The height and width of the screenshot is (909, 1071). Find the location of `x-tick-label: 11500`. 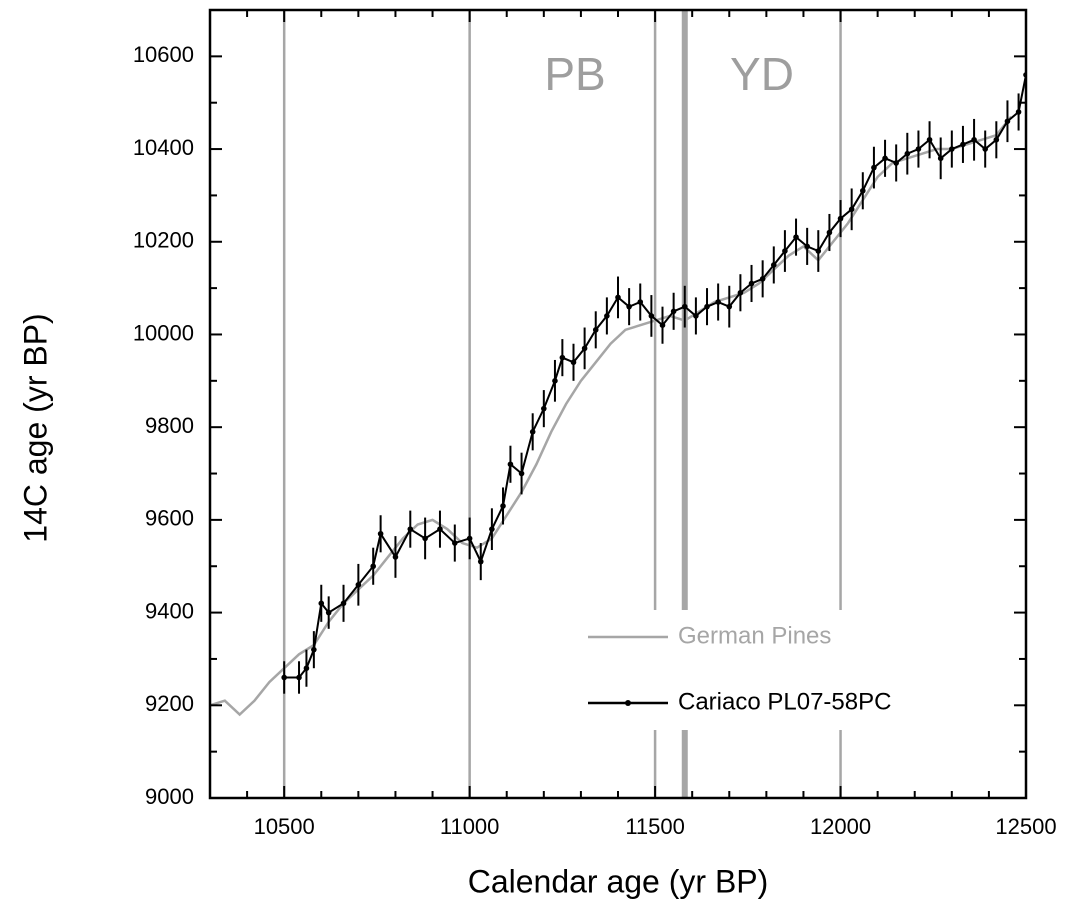

x-tick-label: 11500 is located at coordinates (655, 826).